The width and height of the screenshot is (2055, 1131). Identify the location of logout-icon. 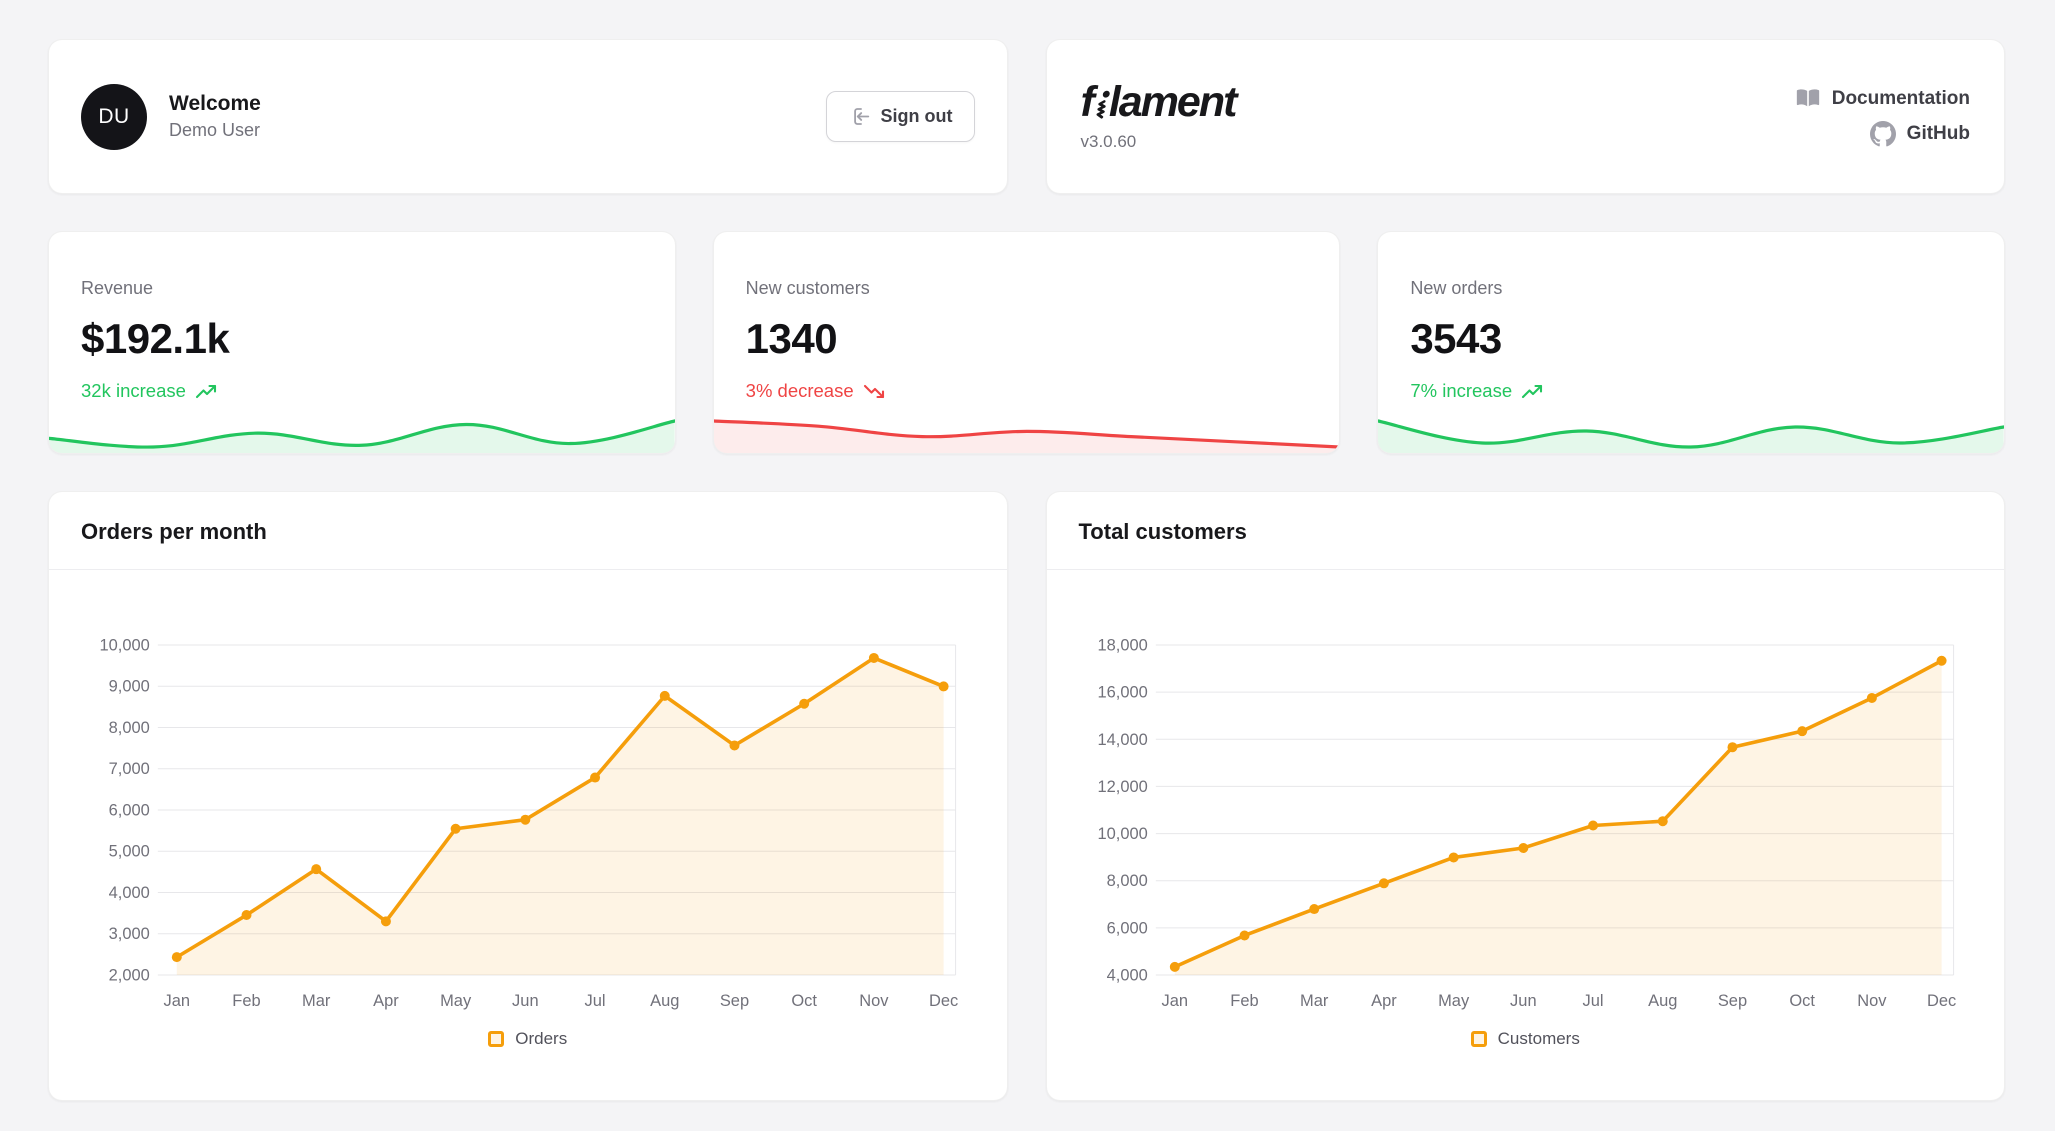
(859, 116).